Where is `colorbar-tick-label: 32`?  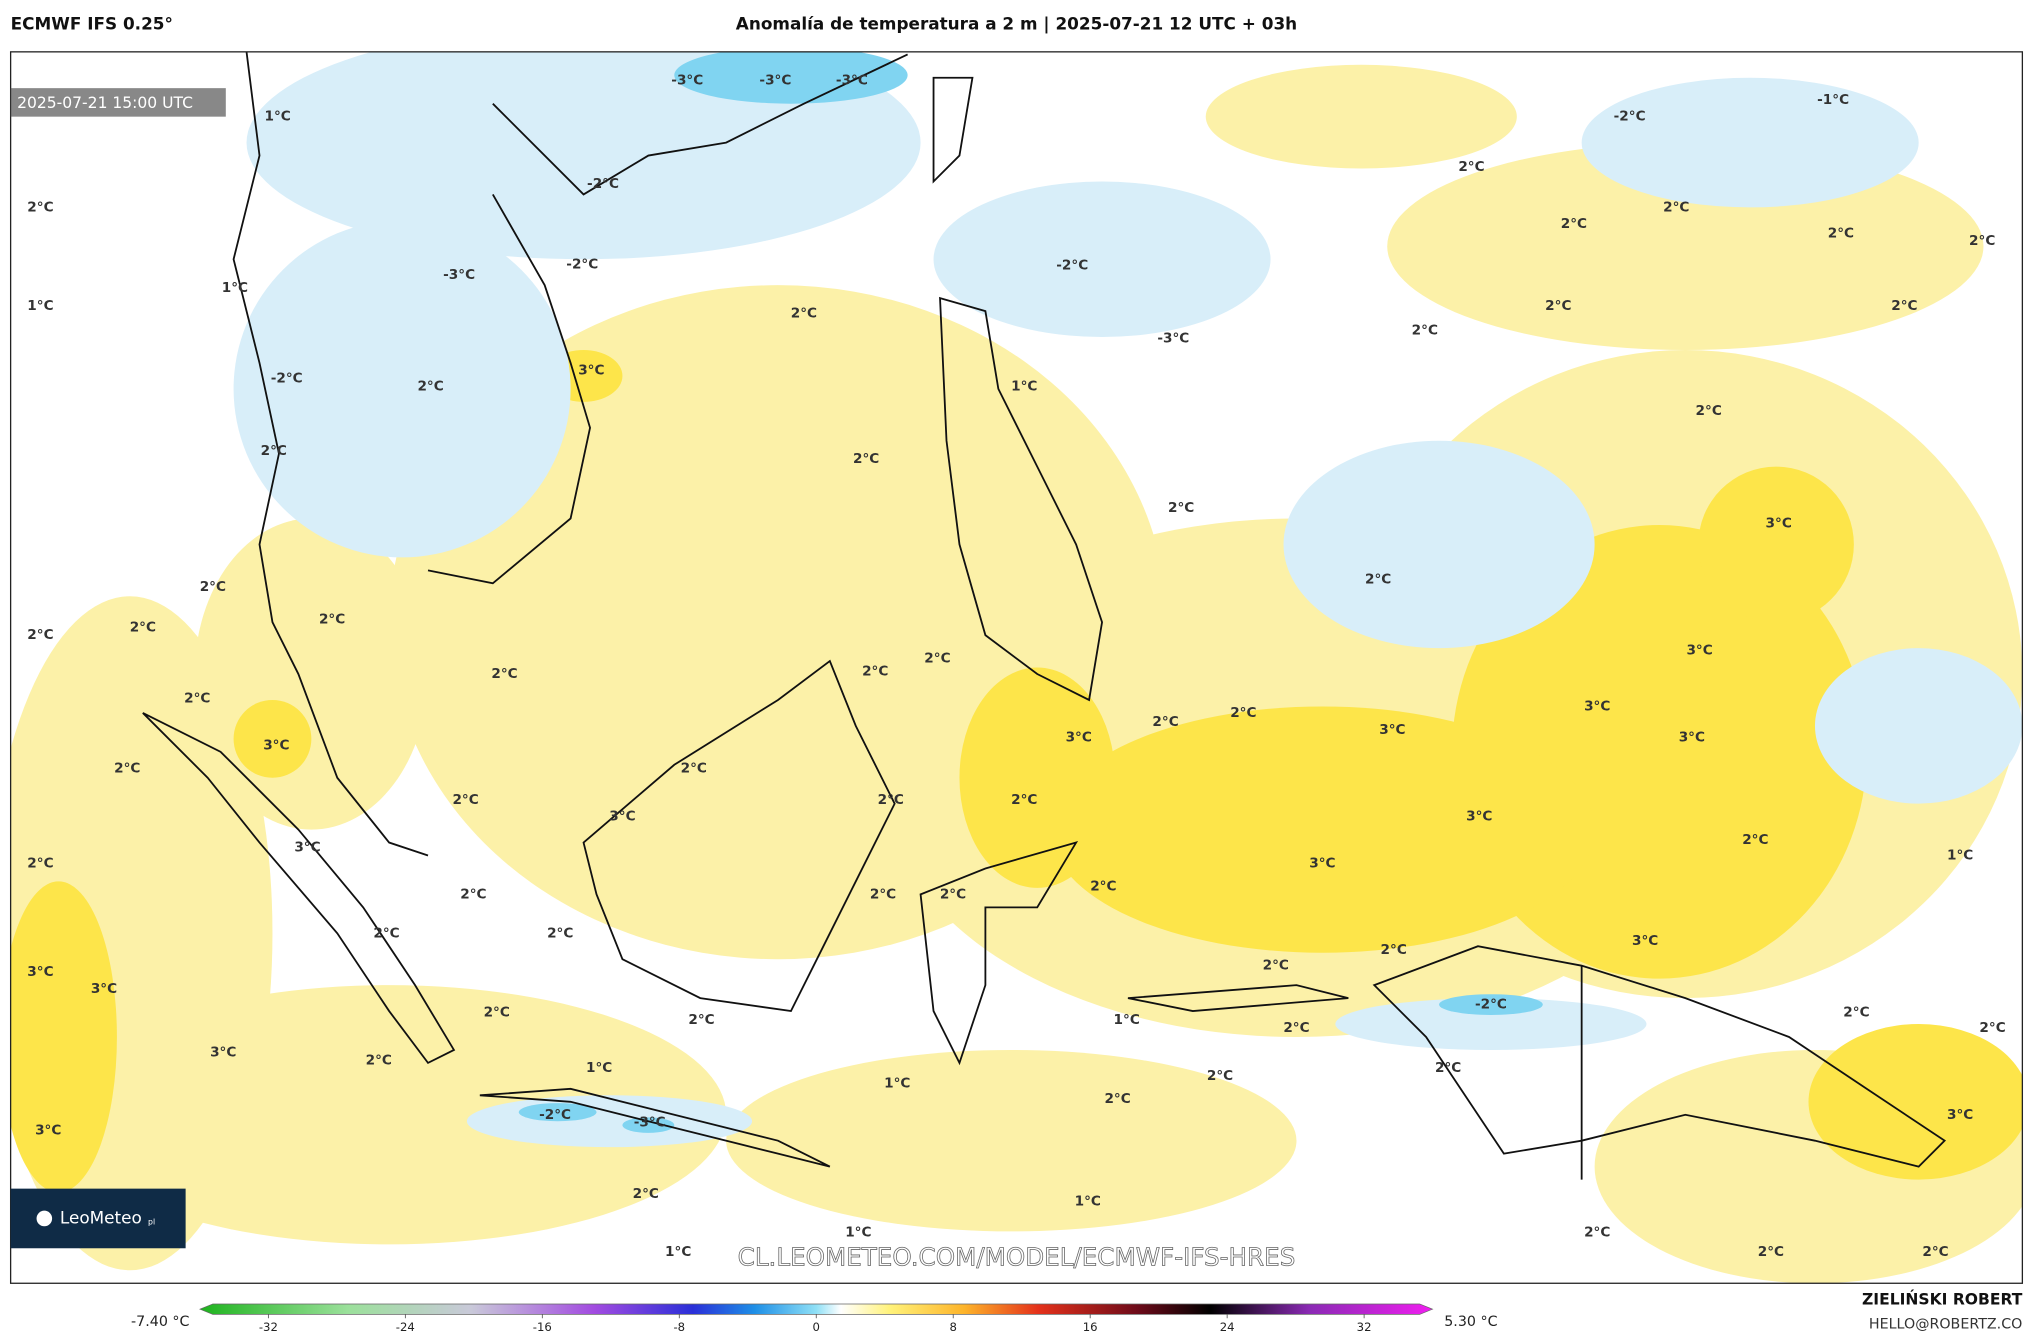 colorbar-tick-label: 32 is located at coordinates (1364, 1327).